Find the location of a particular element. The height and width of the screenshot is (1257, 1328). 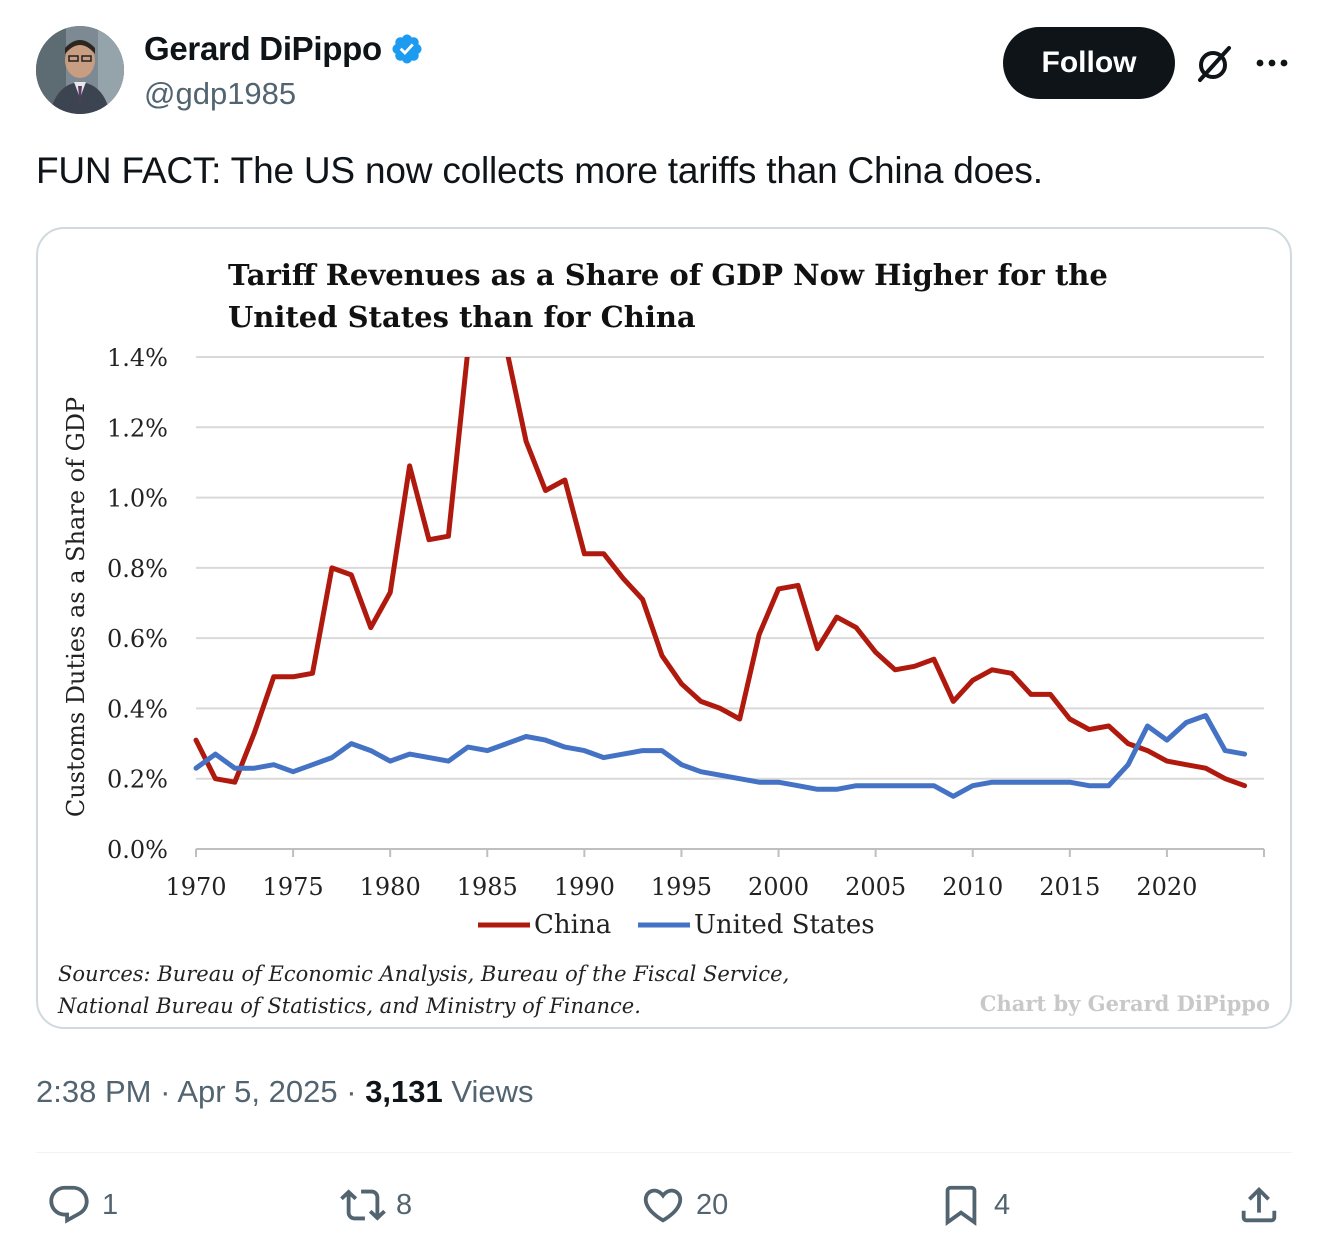

tweet-meta: 2:38 PM · Apr 5, 2025 · 3,131 Views is located at coordinates (285, 1092).